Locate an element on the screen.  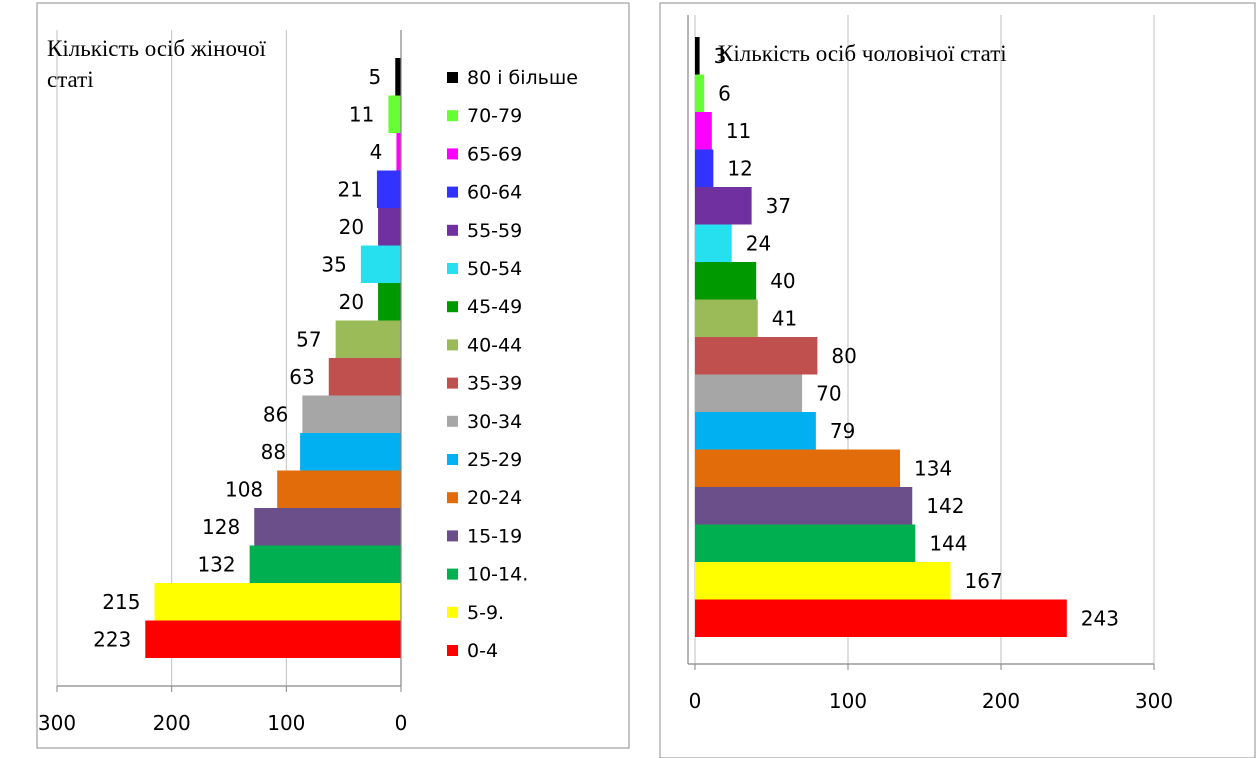
male-data-label: 11 is located at coordinates (738, 131).